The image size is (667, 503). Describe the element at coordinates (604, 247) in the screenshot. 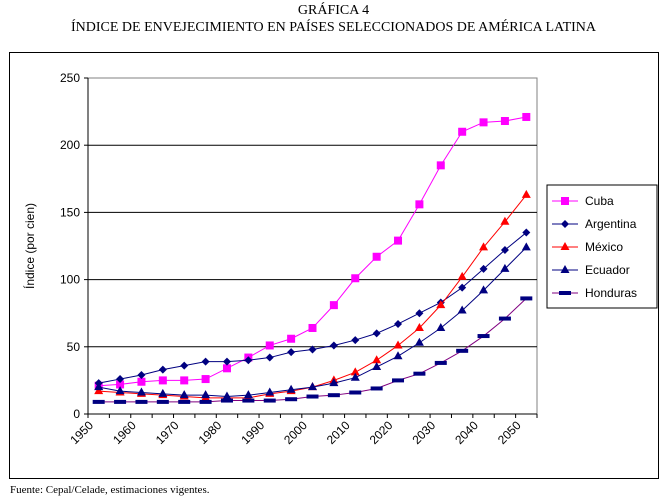

I see `legend-label-mxico: México` at that location.